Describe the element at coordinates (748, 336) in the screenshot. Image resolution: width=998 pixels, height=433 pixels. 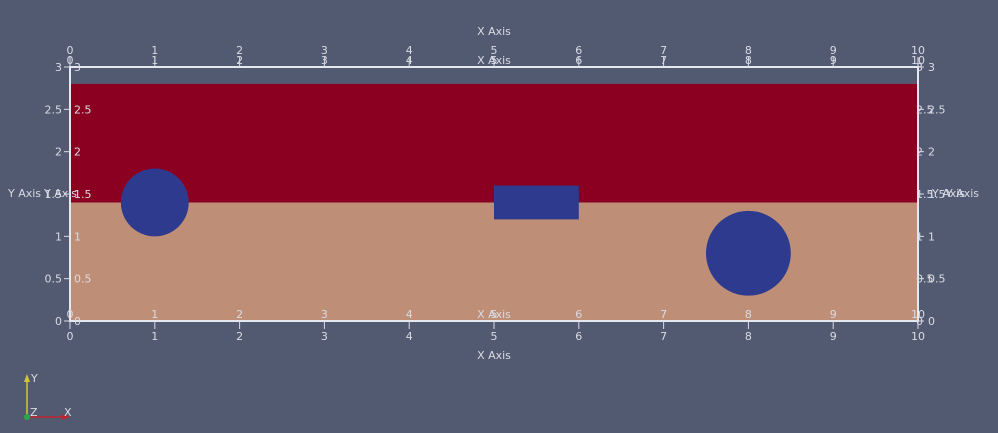
I see `x-tick-bottom-8: 8` at that location.